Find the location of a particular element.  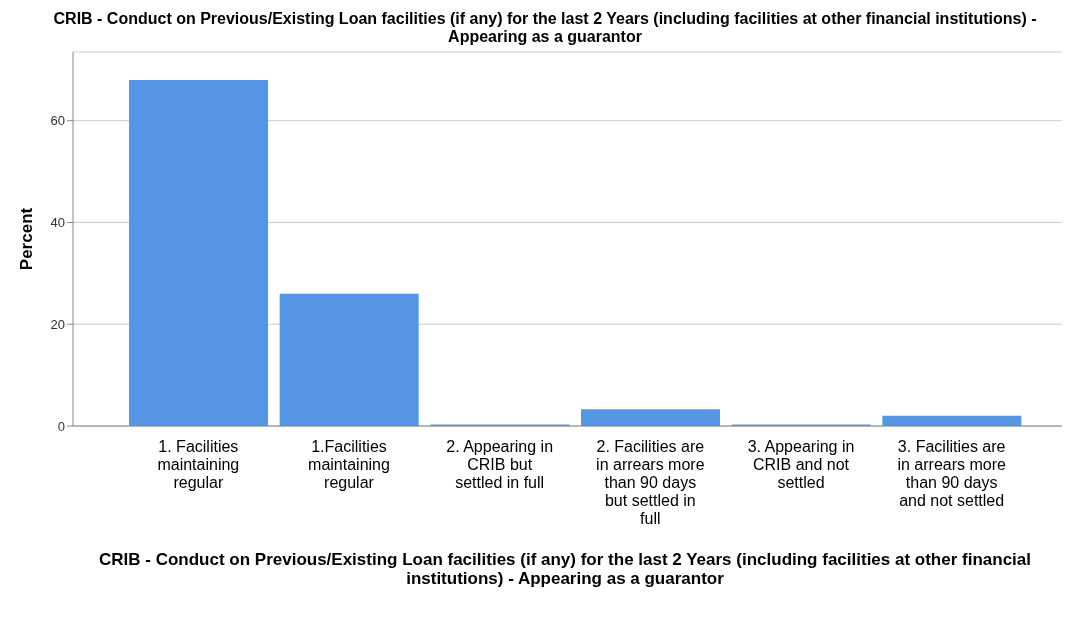

y-tick-label: 40 is located at coordinates (57, 223).